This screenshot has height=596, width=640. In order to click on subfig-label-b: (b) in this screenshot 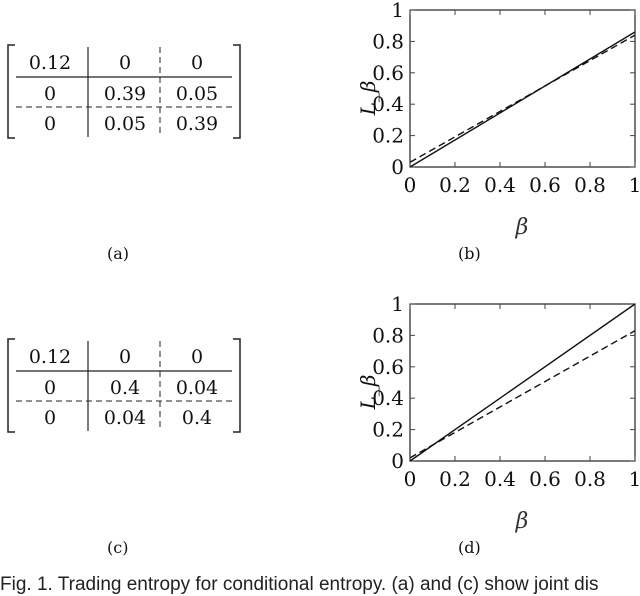, I will do `click(469, 253)`.